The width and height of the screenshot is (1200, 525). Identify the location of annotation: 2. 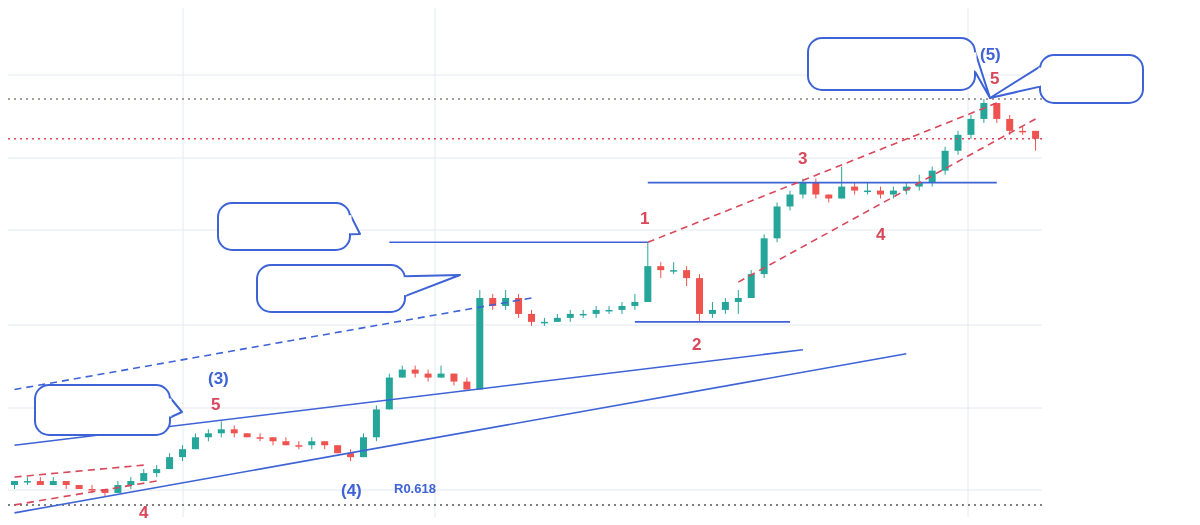
(697, 344).